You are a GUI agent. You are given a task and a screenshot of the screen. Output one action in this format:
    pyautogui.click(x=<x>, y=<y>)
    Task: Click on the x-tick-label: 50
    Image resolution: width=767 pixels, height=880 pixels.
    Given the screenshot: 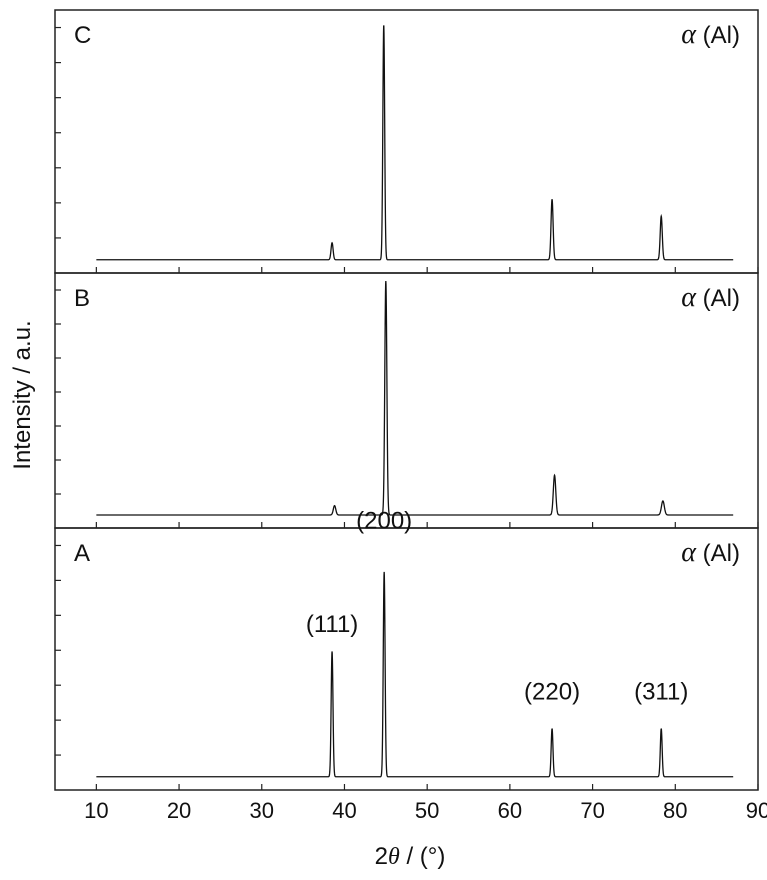 What is the action you would take?
    pyautogui.click(x=427, y=810)
    